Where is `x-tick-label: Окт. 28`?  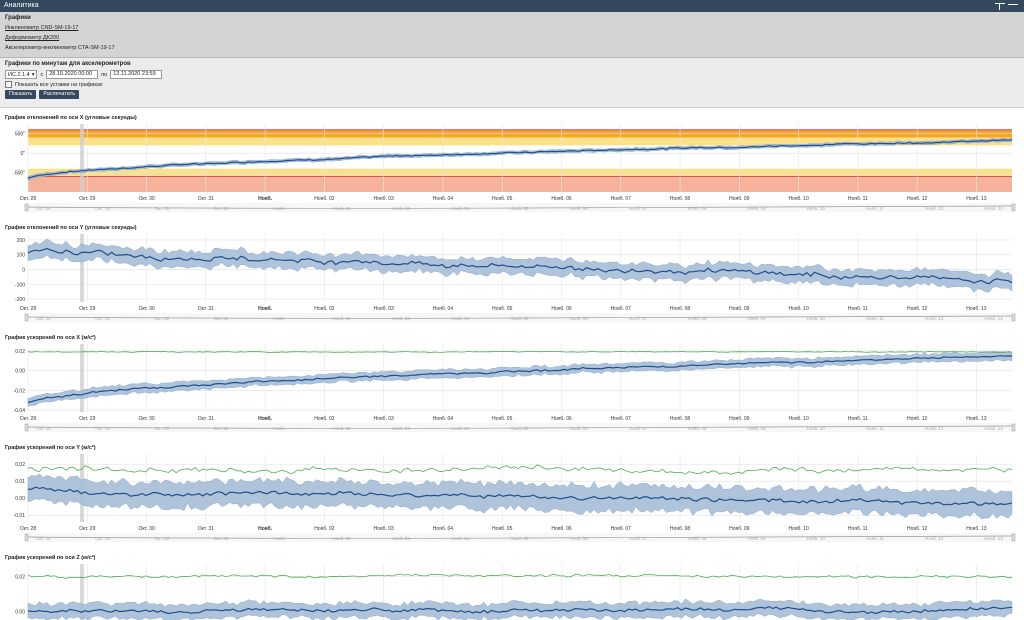 x-tick-label: Окт. 28 is located at coordinates (28, 309).